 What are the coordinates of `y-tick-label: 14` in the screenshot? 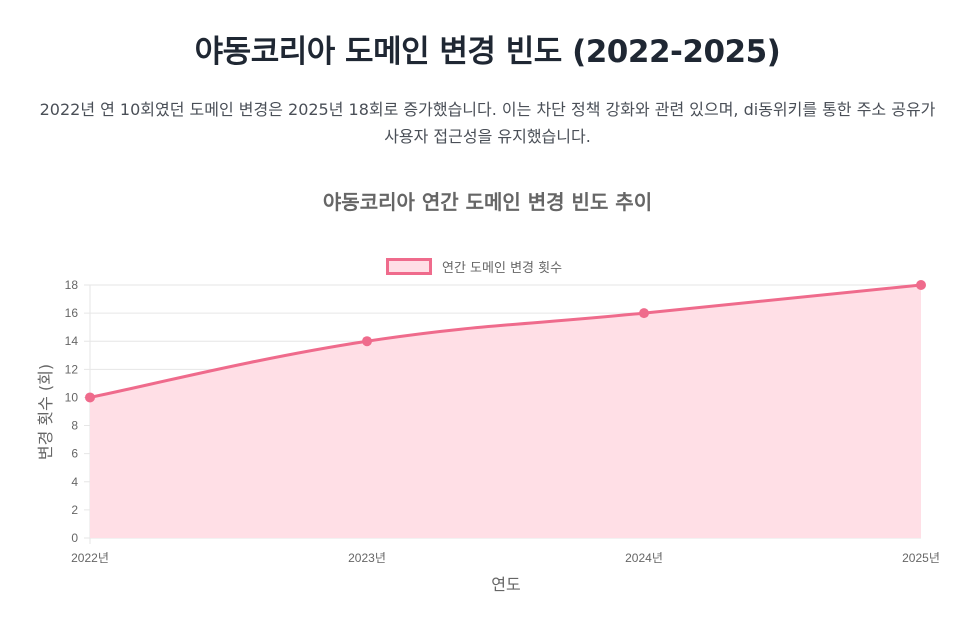 It's located at (72, 341).